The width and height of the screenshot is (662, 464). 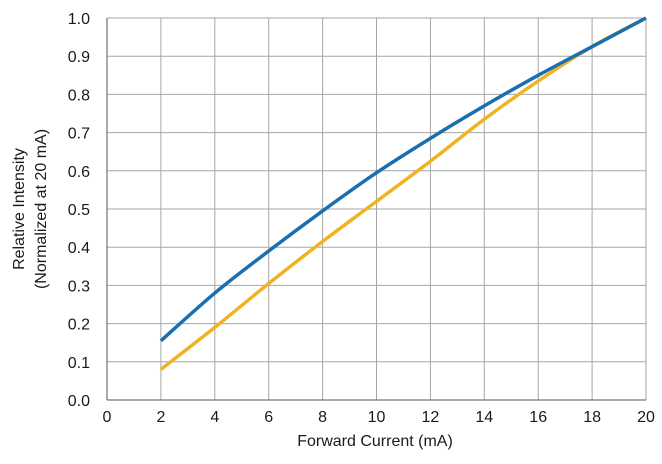 I want to click on x-tick-label: 2, so click(x=160, y=417).